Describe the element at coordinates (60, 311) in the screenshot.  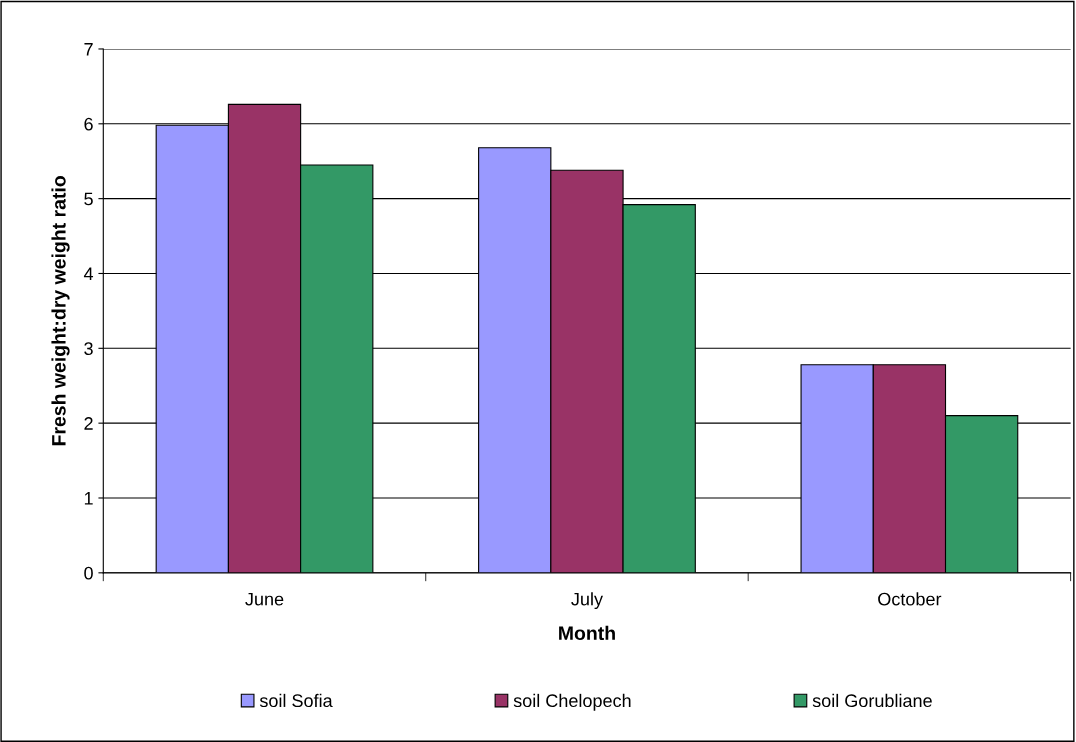
I see `y-axis-title: Fresh weight:dry weight ratio` at that location.